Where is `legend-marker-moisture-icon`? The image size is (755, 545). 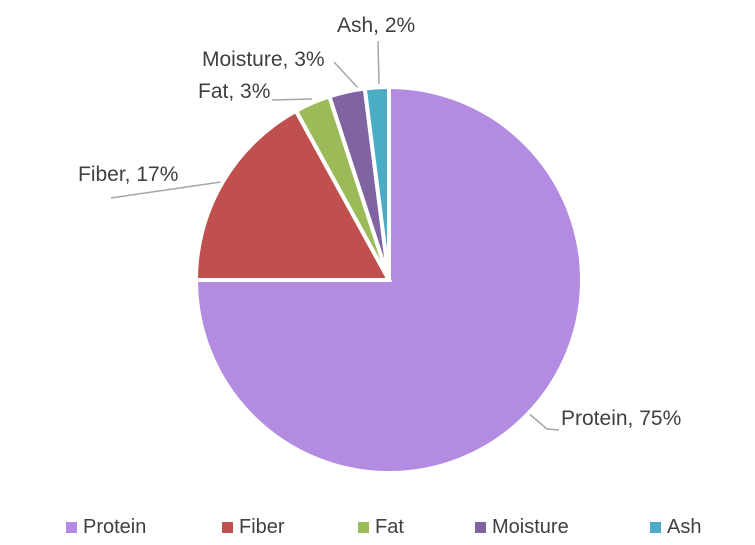
legend-marker-moisture-icon is located at coordinates (480, 527).